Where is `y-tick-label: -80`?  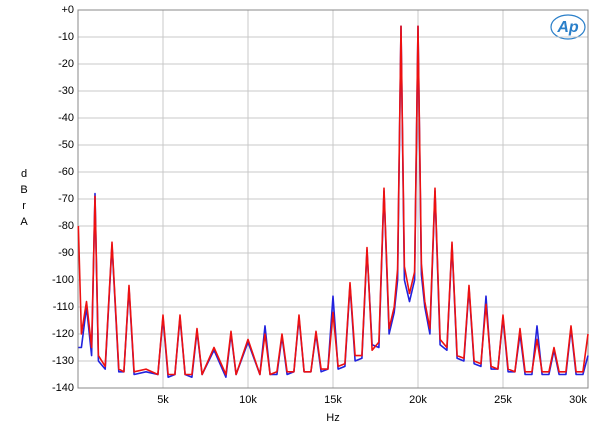
y-tick-label: -80 is located at coordinates (66, 226).